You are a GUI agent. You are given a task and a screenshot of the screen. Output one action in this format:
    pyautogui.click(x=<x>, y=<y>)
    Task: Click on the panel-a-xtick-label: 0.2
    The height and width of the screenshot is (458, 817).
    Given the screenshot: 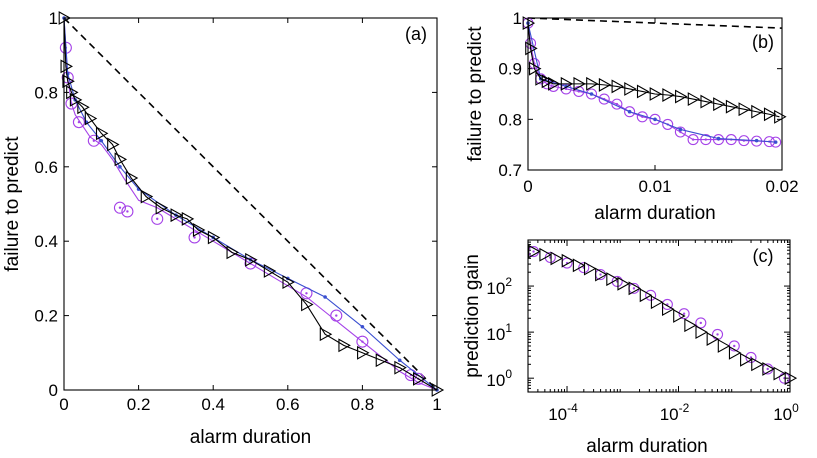 What is the action you would take?
    pyautogui.click(x=139, y=404)
    